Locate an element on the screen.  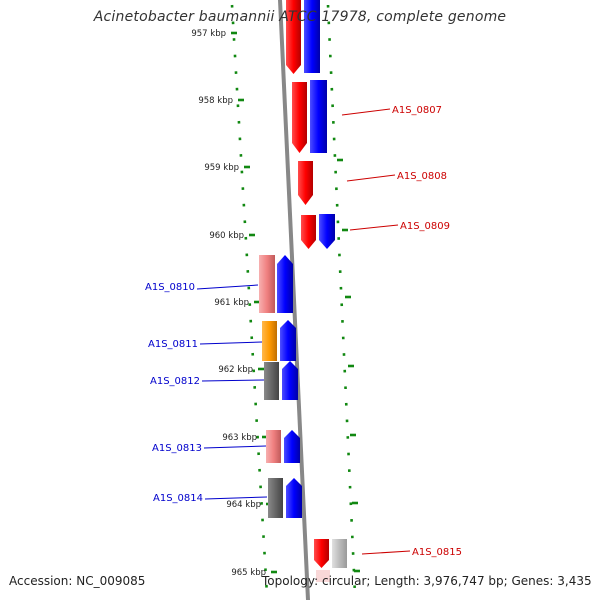
gene-label-a1s_0814: A1S_0814 is located at coordinates (178, 498).